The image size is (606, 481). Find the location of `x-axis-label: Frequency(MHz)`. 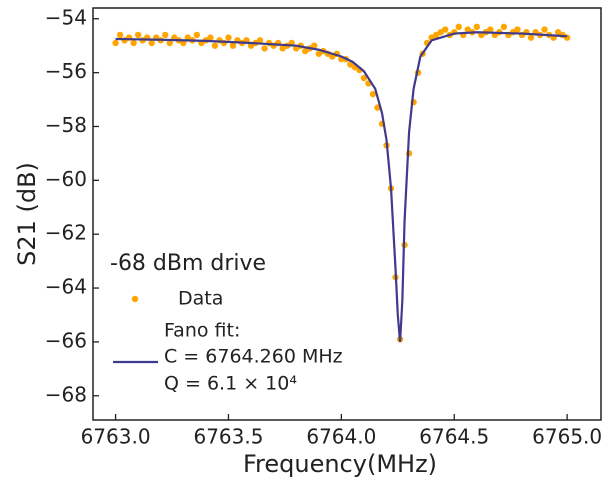

x-axis-label: Frequency(MHz) is located at coordinates (340, 464).